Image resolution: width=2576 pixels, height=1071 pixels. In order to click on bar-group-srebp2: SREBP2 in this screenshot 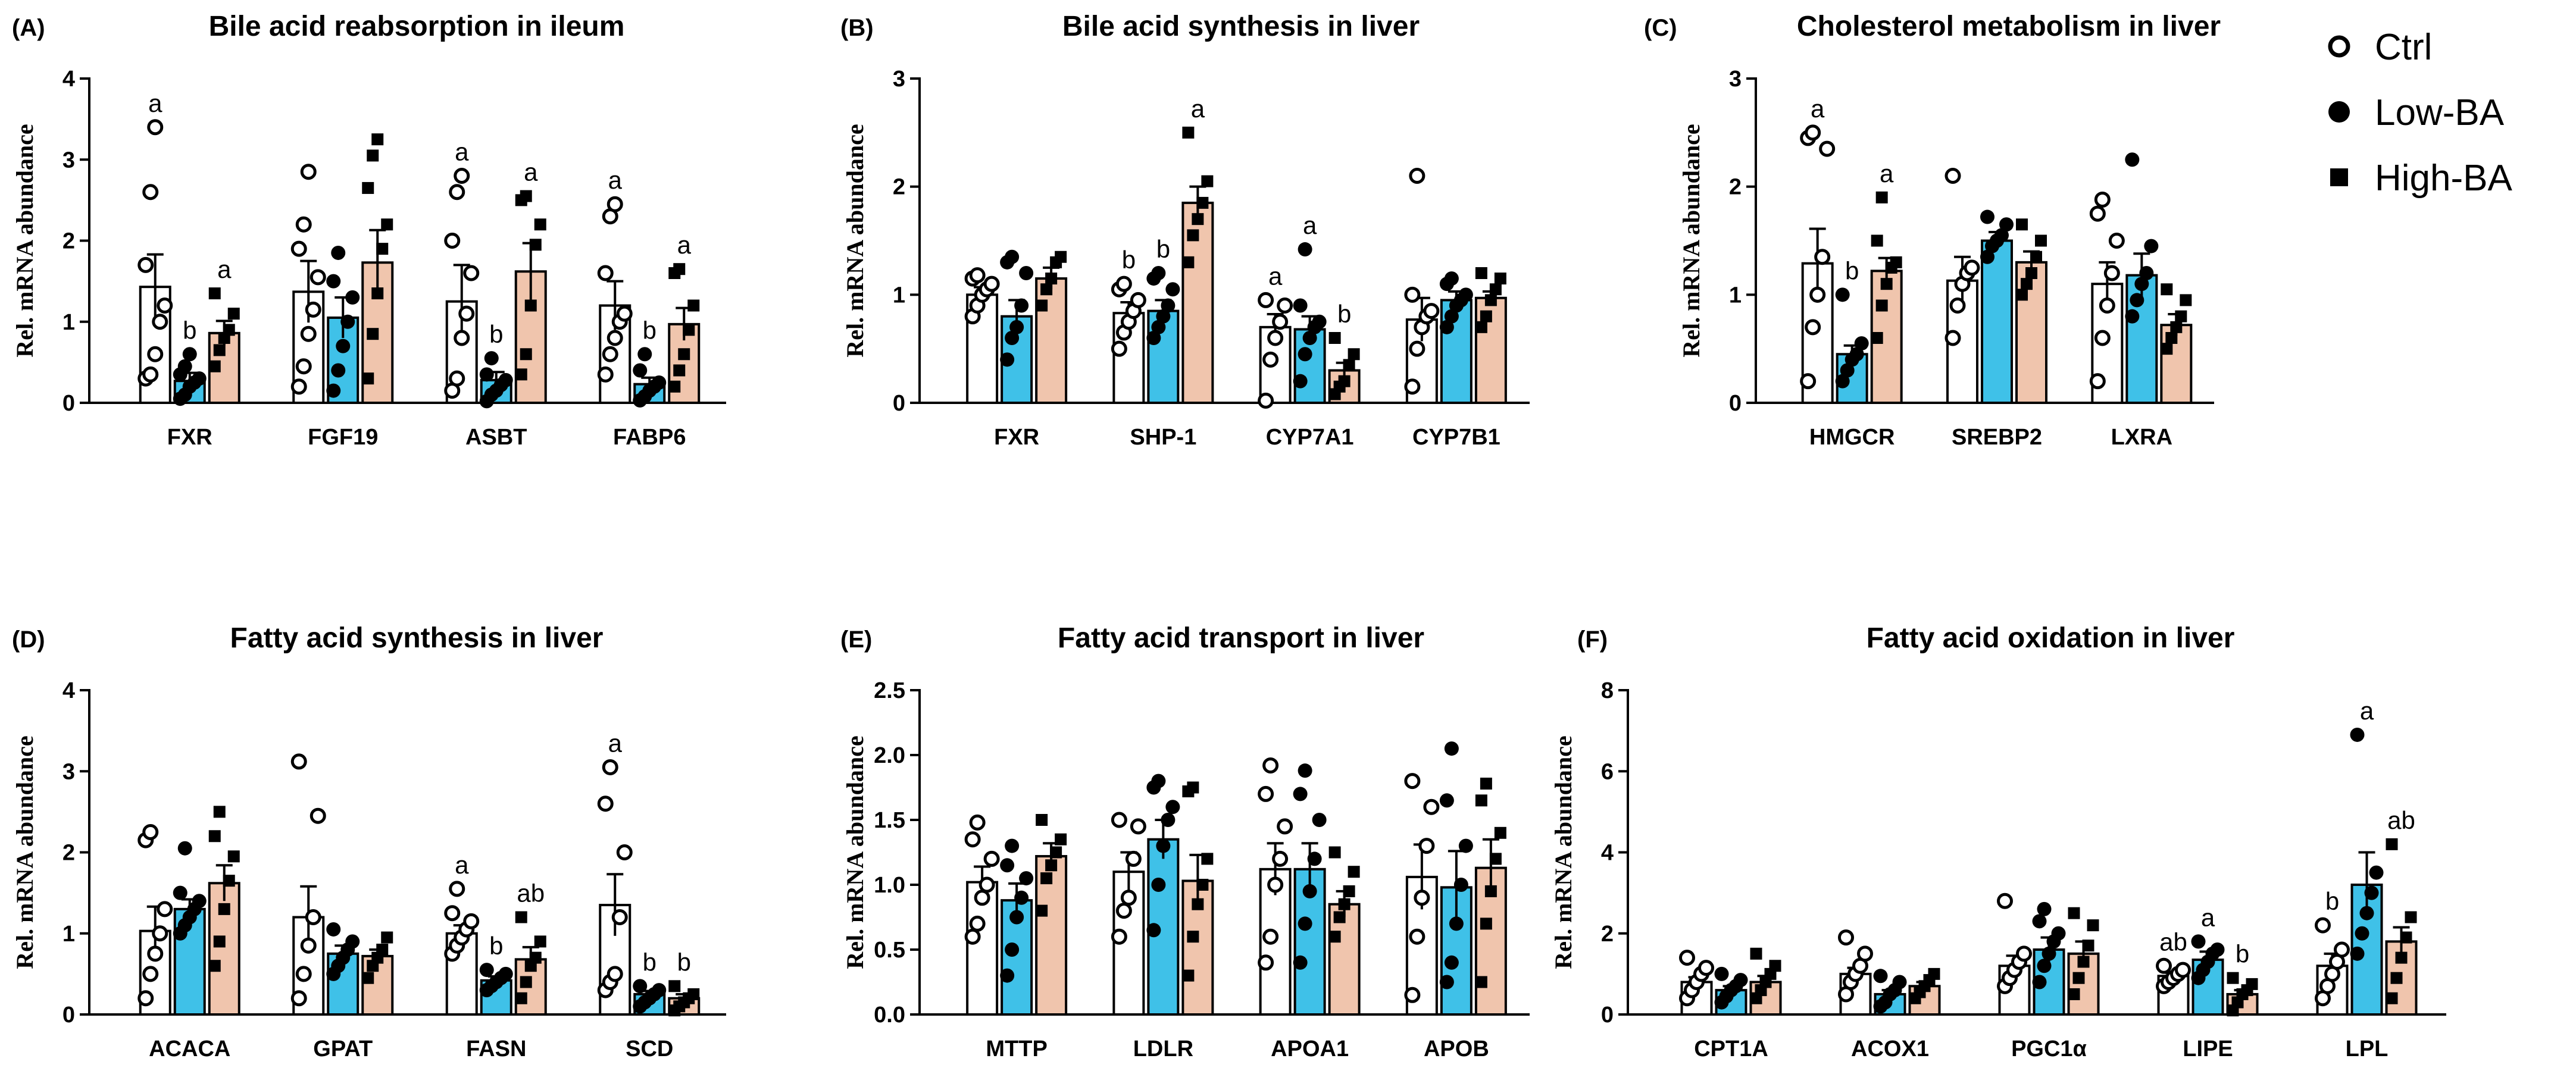, I will do `click(1995, 309)`.